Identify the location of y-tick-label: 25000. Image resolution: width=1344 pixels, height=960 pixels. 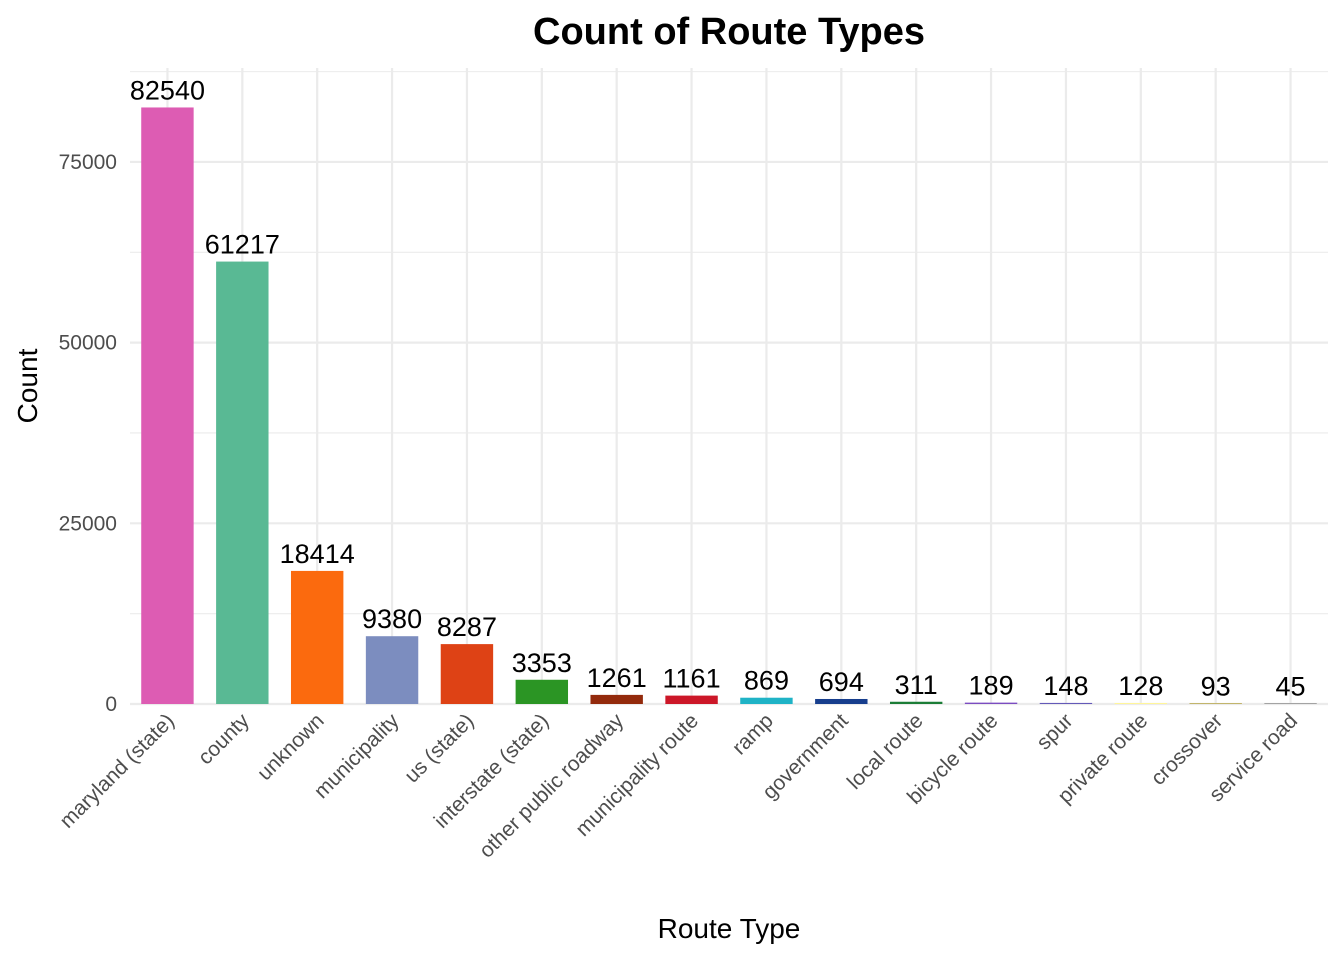
(88, 523).